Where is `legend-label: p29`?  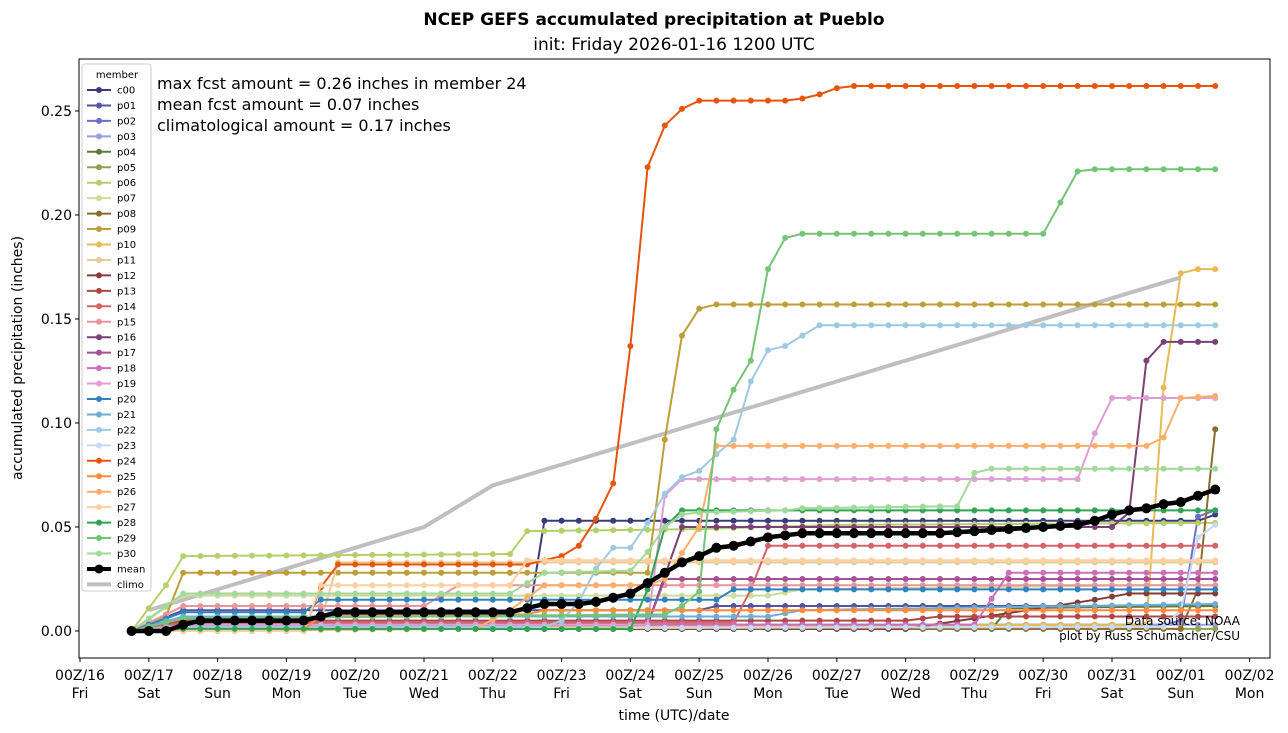
legend-label: p29 is located at coordinates (126, 539).